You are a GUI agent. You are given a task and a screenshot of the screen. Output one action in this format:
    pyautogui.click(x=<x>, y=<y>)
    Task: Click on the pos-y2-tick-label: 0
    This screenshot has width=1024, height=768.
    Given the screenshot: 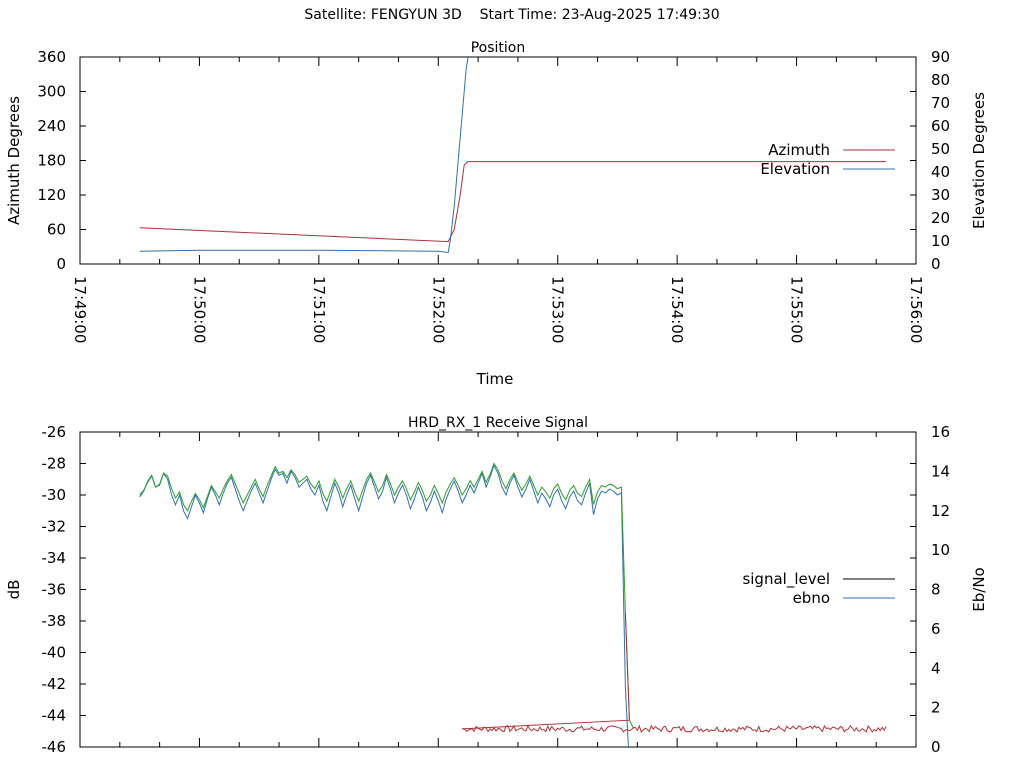 What is the action you would take?
    pyautogui.click(x=936, y=264)
    